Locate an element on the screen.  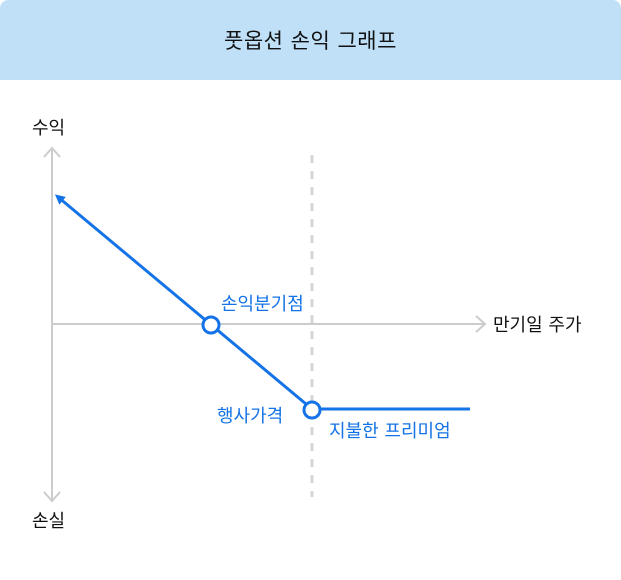
y-axis-down-arrowhead is located at coordinates (52, 497).